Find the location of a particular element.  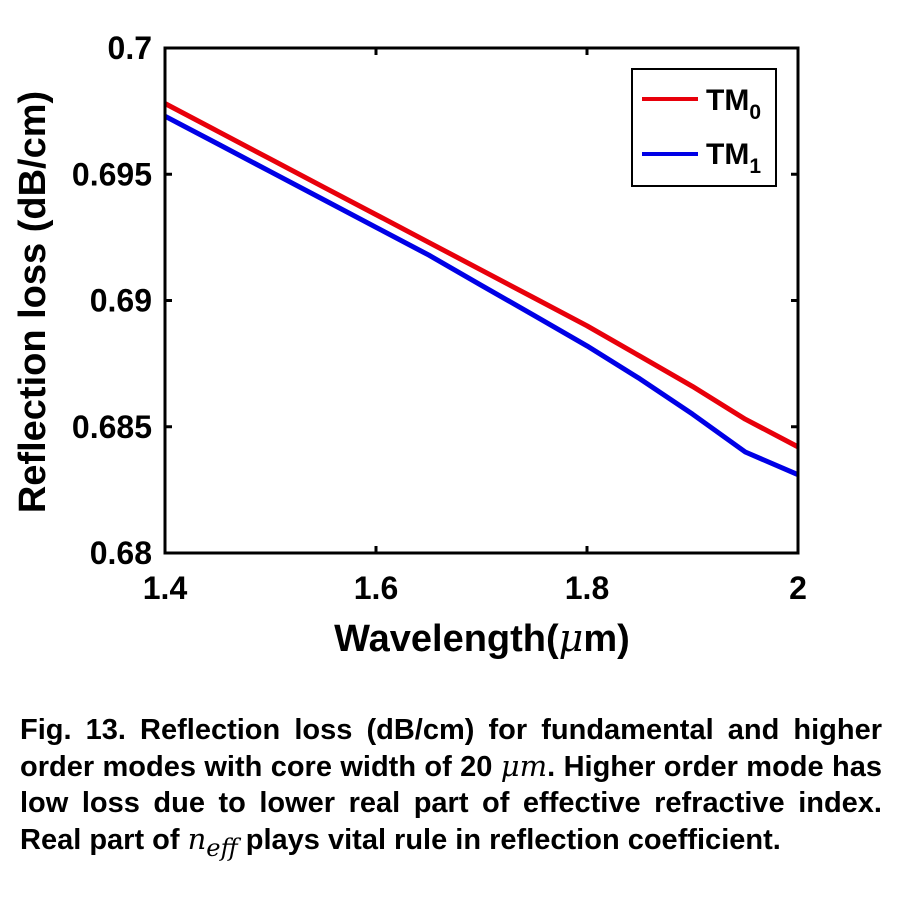

caption-math-n: n is located at coordinates (197, 839).